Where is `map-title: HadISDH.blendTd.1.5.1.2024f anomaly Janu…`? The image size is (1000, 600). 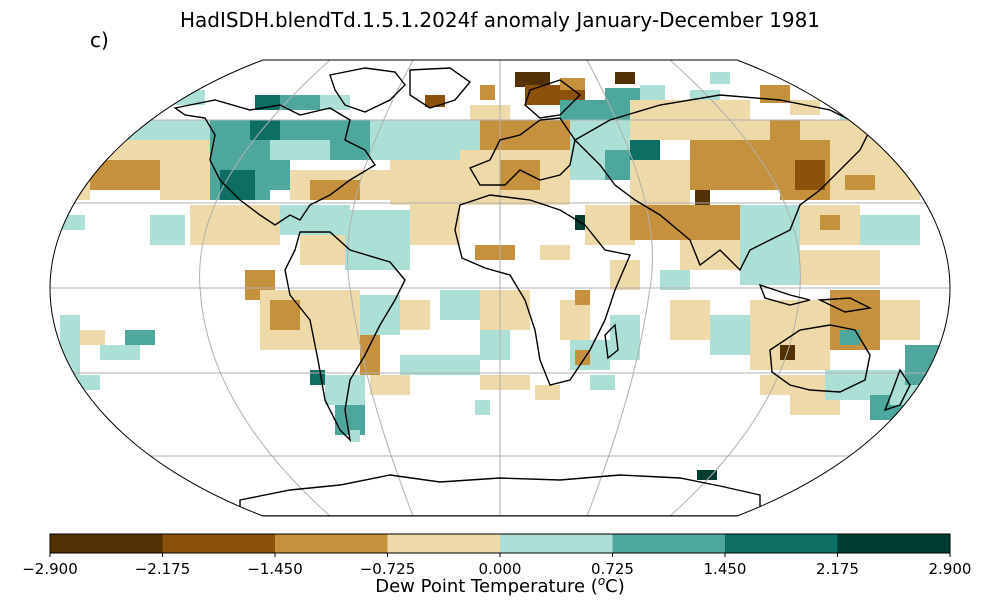 map-title: HadISDH.blendTd.1.5.1.2024f anomaly Janu… is located at coordinates (500, 20).